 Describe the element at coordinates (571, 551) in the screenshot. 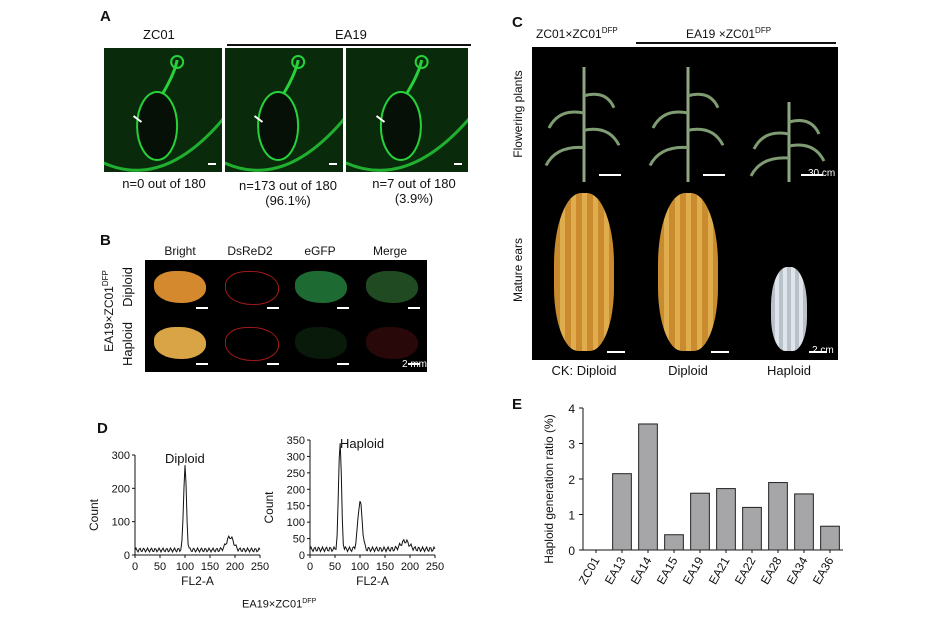

I see `y-tick-label: 0` at that location.